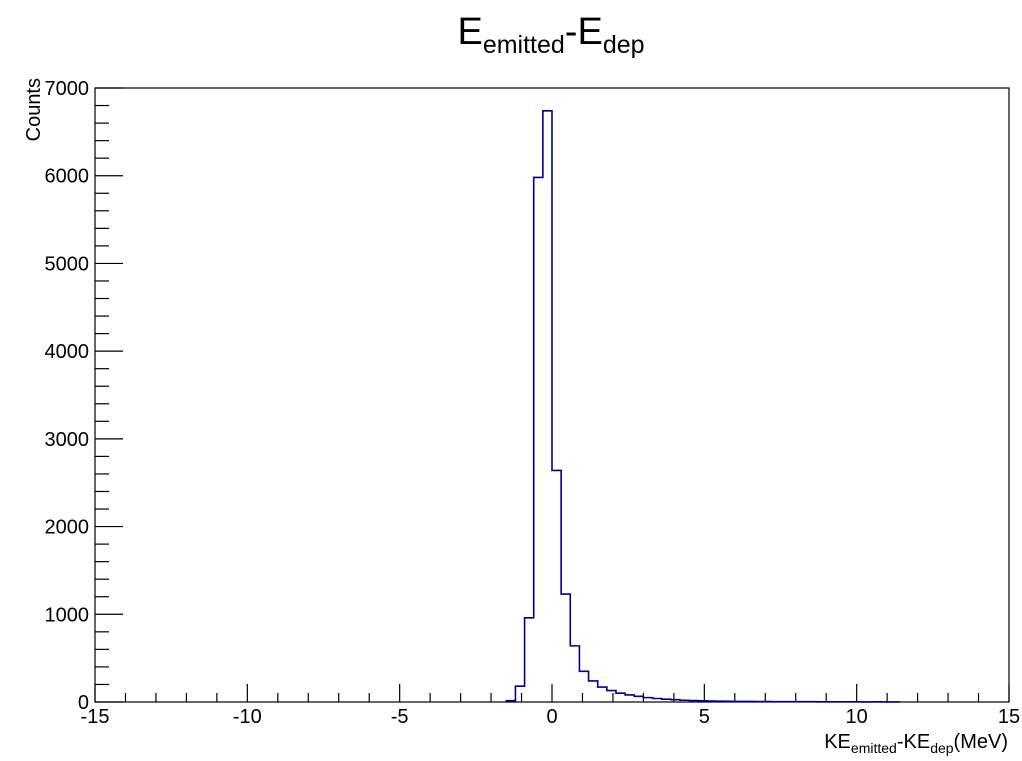 The width and height of the screenshot is (1022, 761). Describe the element at coordinates (67, 89) in the screenshot. I see `y-tick-label: 7000` at that location.